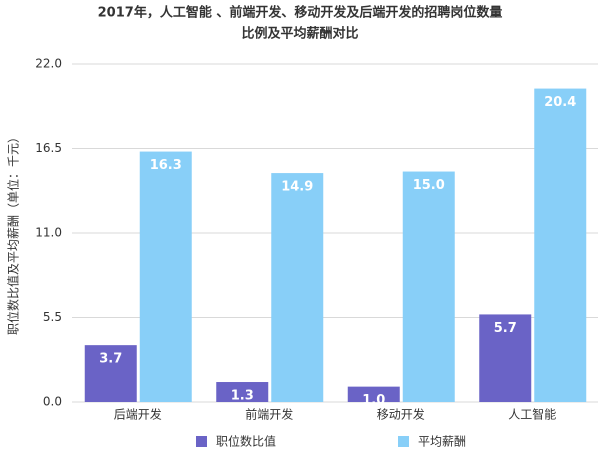 This screenshot has height=461, width=600. I want to click on x-tick-label: 人工智能, so click(532, 414).